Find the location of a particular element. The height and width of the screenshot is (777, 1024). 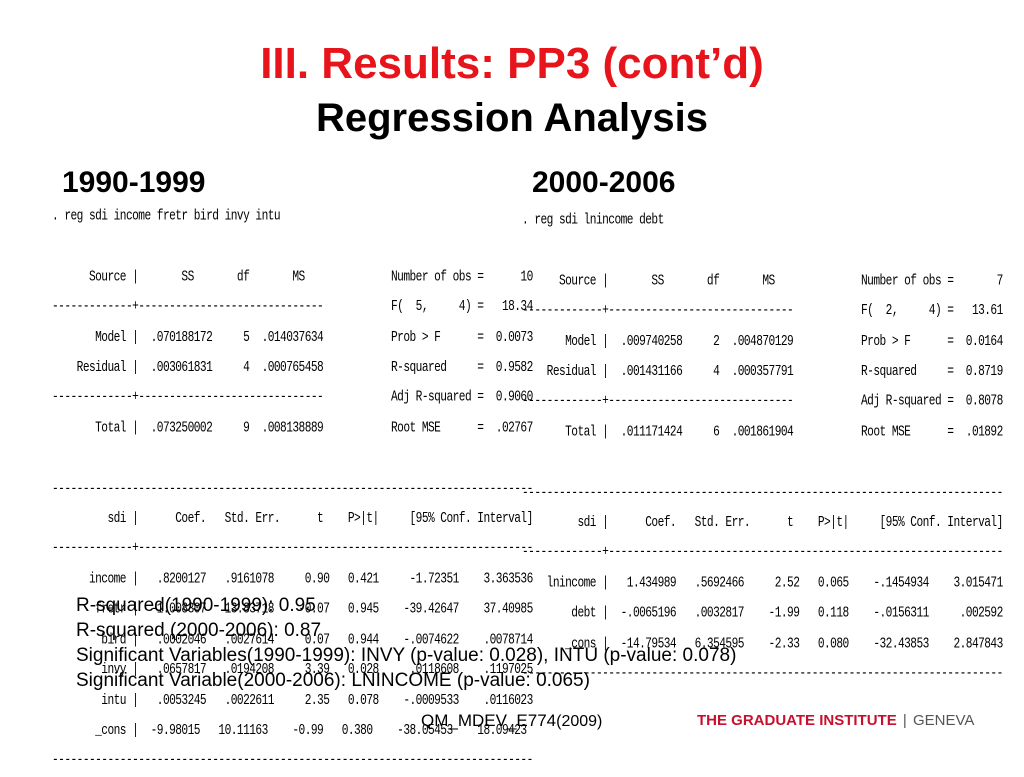

period-label-2000-2006: 2000-2006 is located at coordinates (604, 182).